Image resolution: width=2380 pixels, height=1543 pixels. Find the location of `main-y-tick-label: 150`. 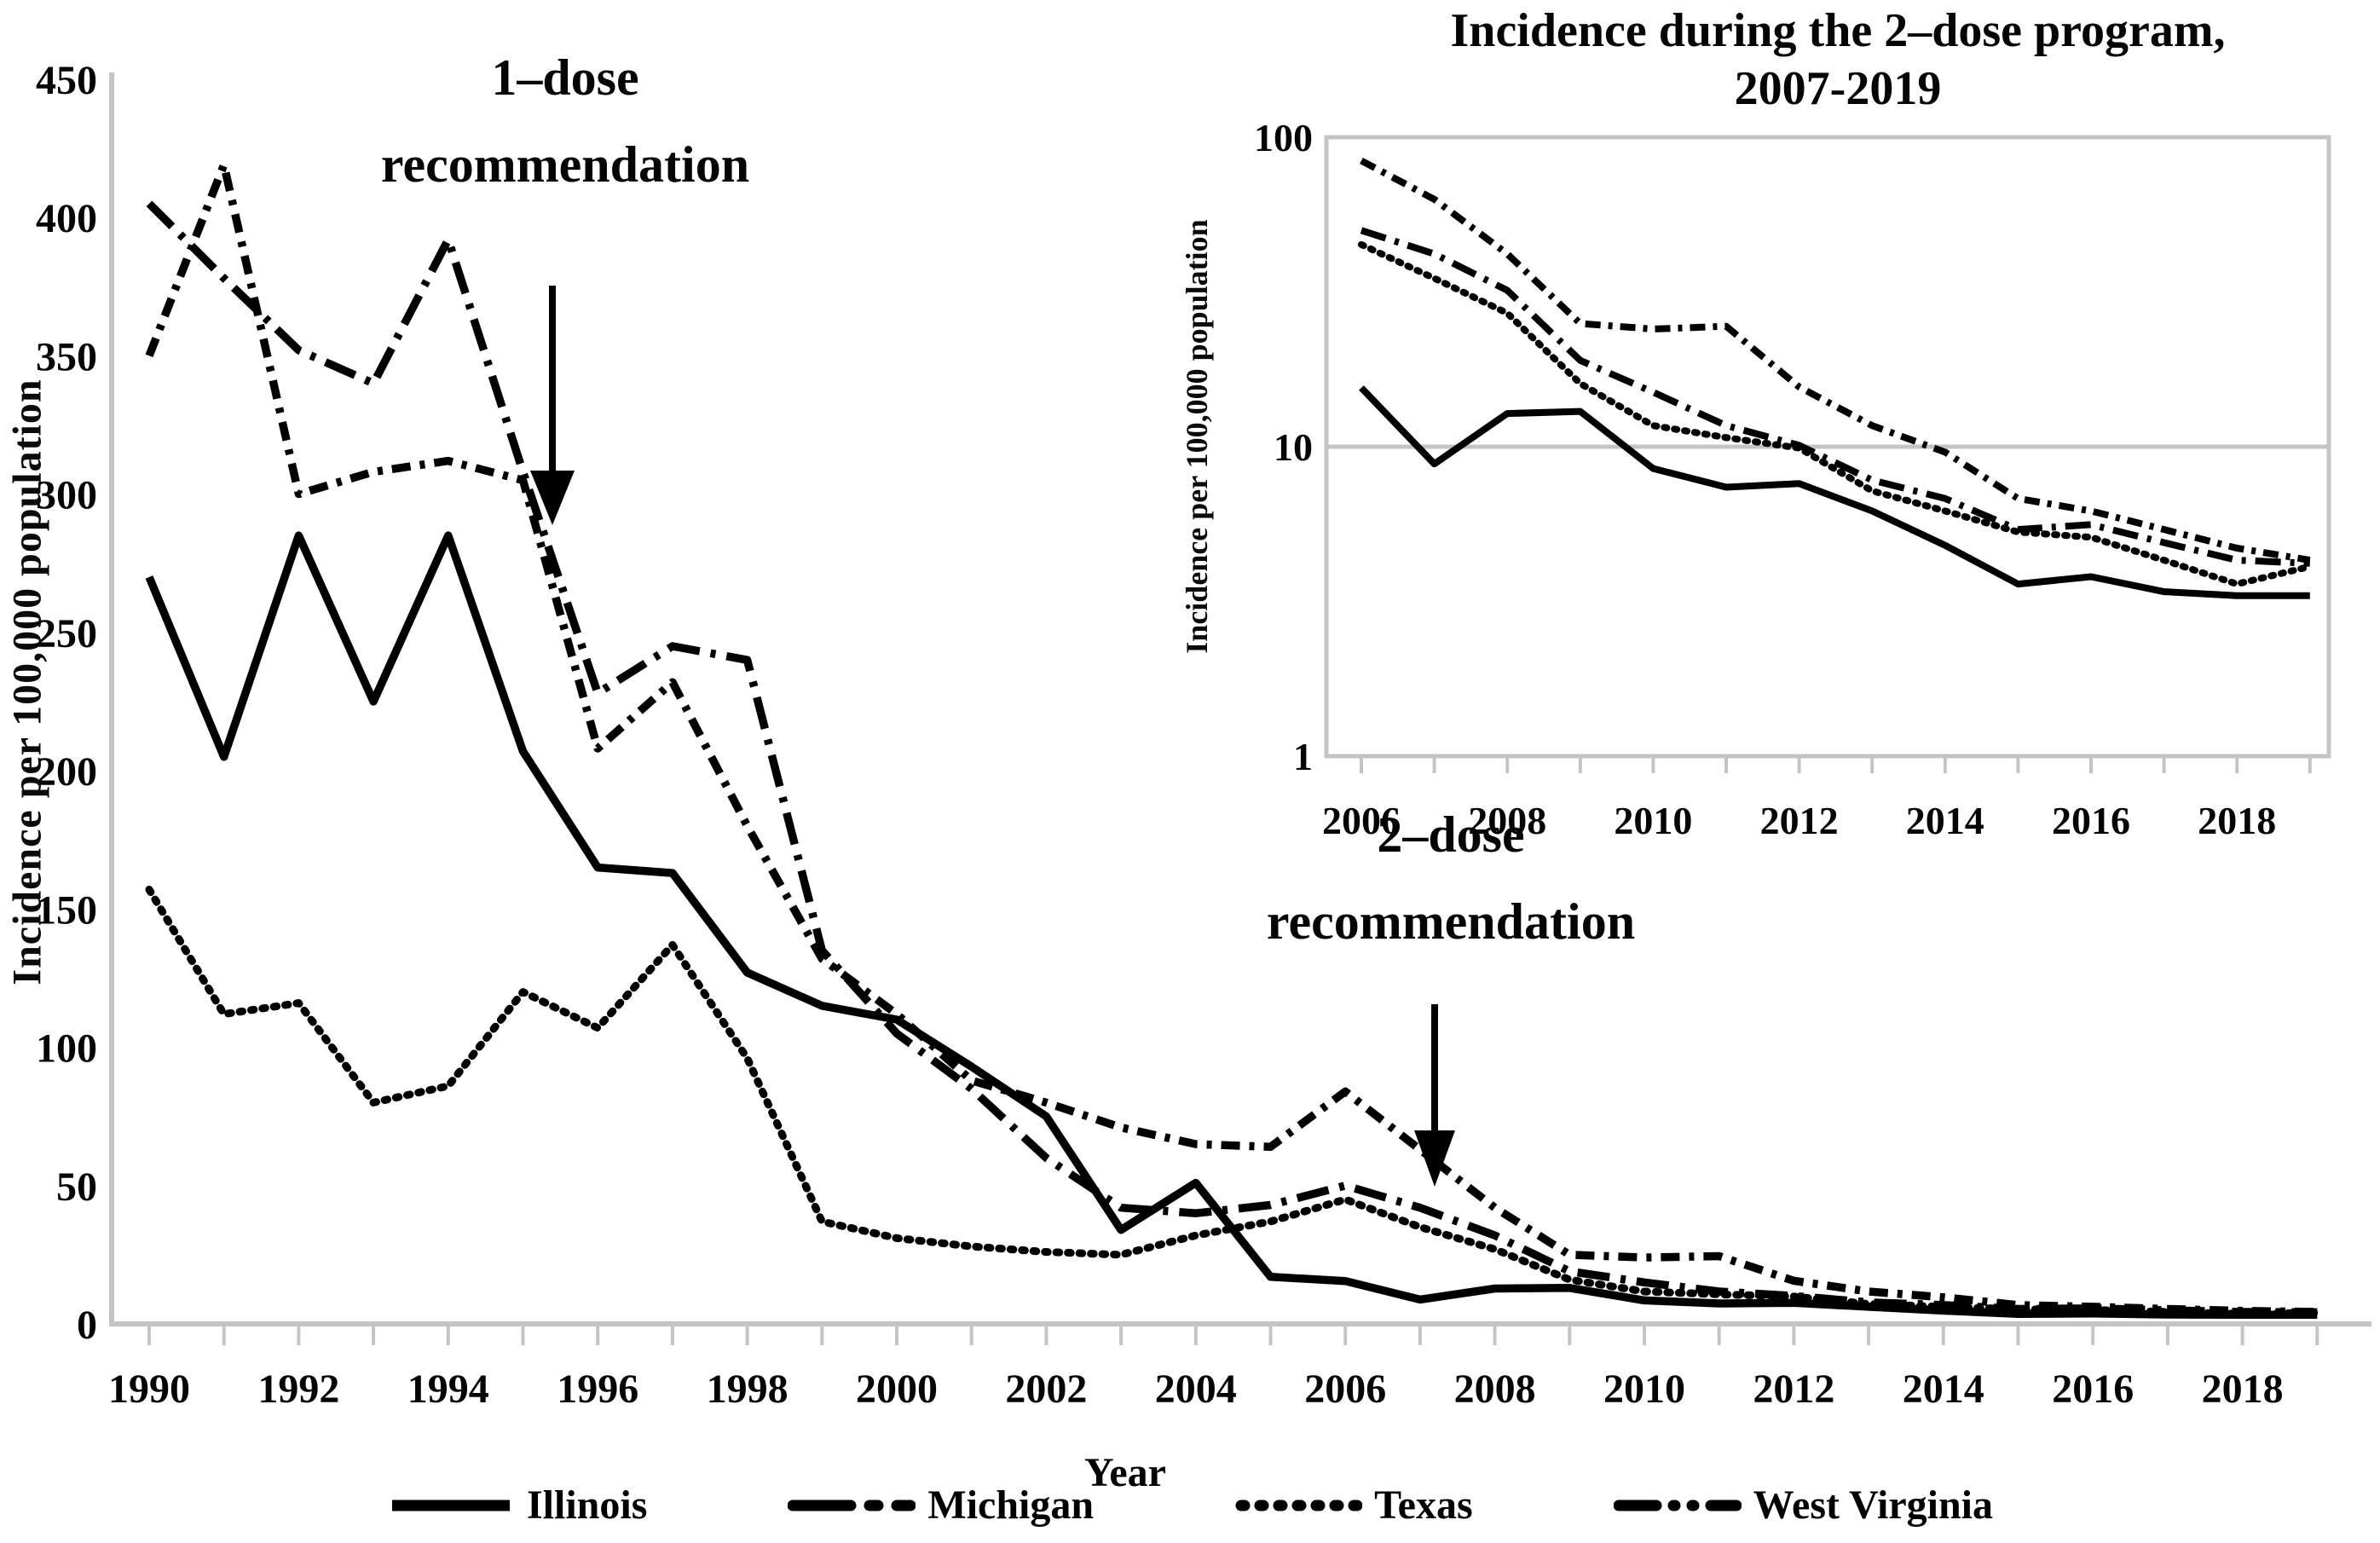

main-y-tick-label: 150 is located at coordinates (66, 910).